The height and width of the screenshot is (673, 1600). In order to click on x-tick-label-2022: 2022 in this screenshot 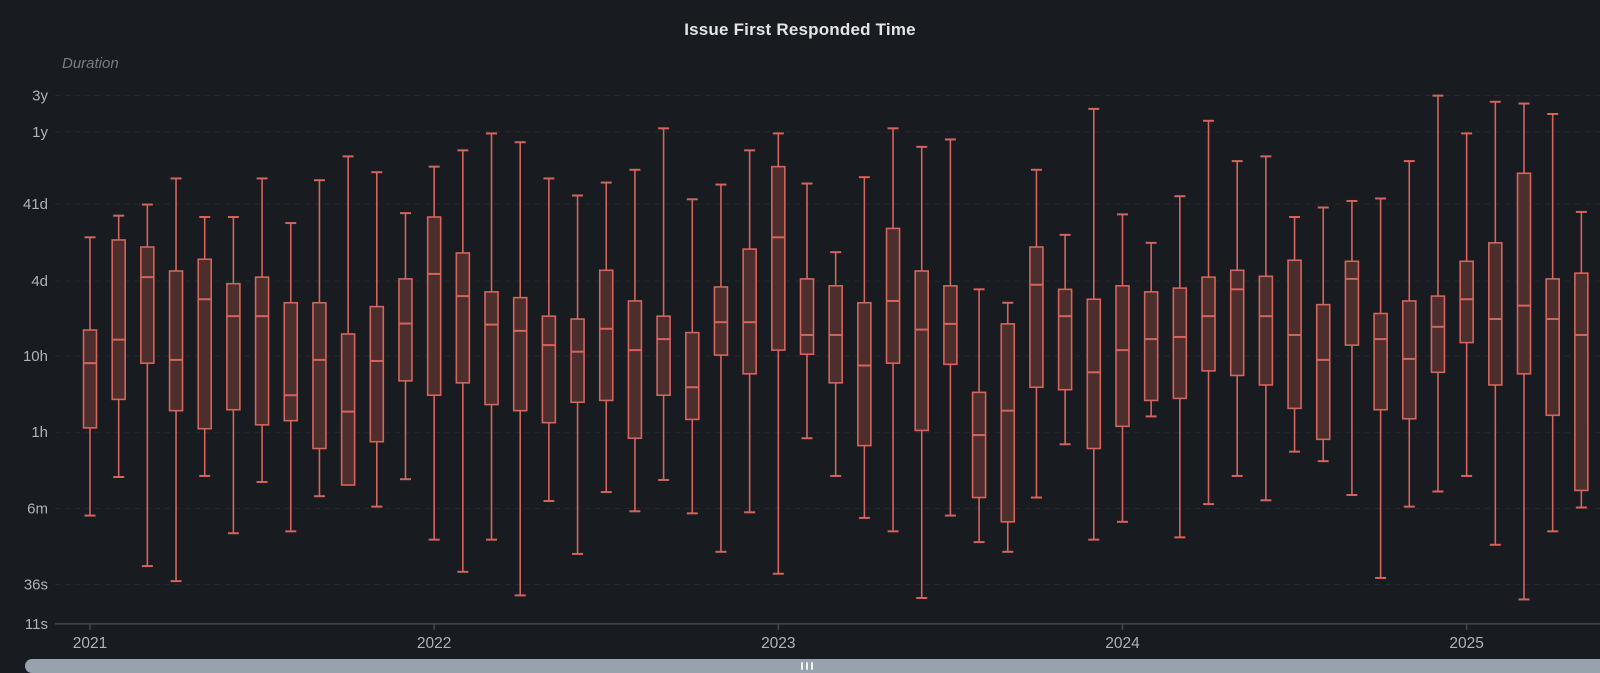, I will do `click(434, 643)`.